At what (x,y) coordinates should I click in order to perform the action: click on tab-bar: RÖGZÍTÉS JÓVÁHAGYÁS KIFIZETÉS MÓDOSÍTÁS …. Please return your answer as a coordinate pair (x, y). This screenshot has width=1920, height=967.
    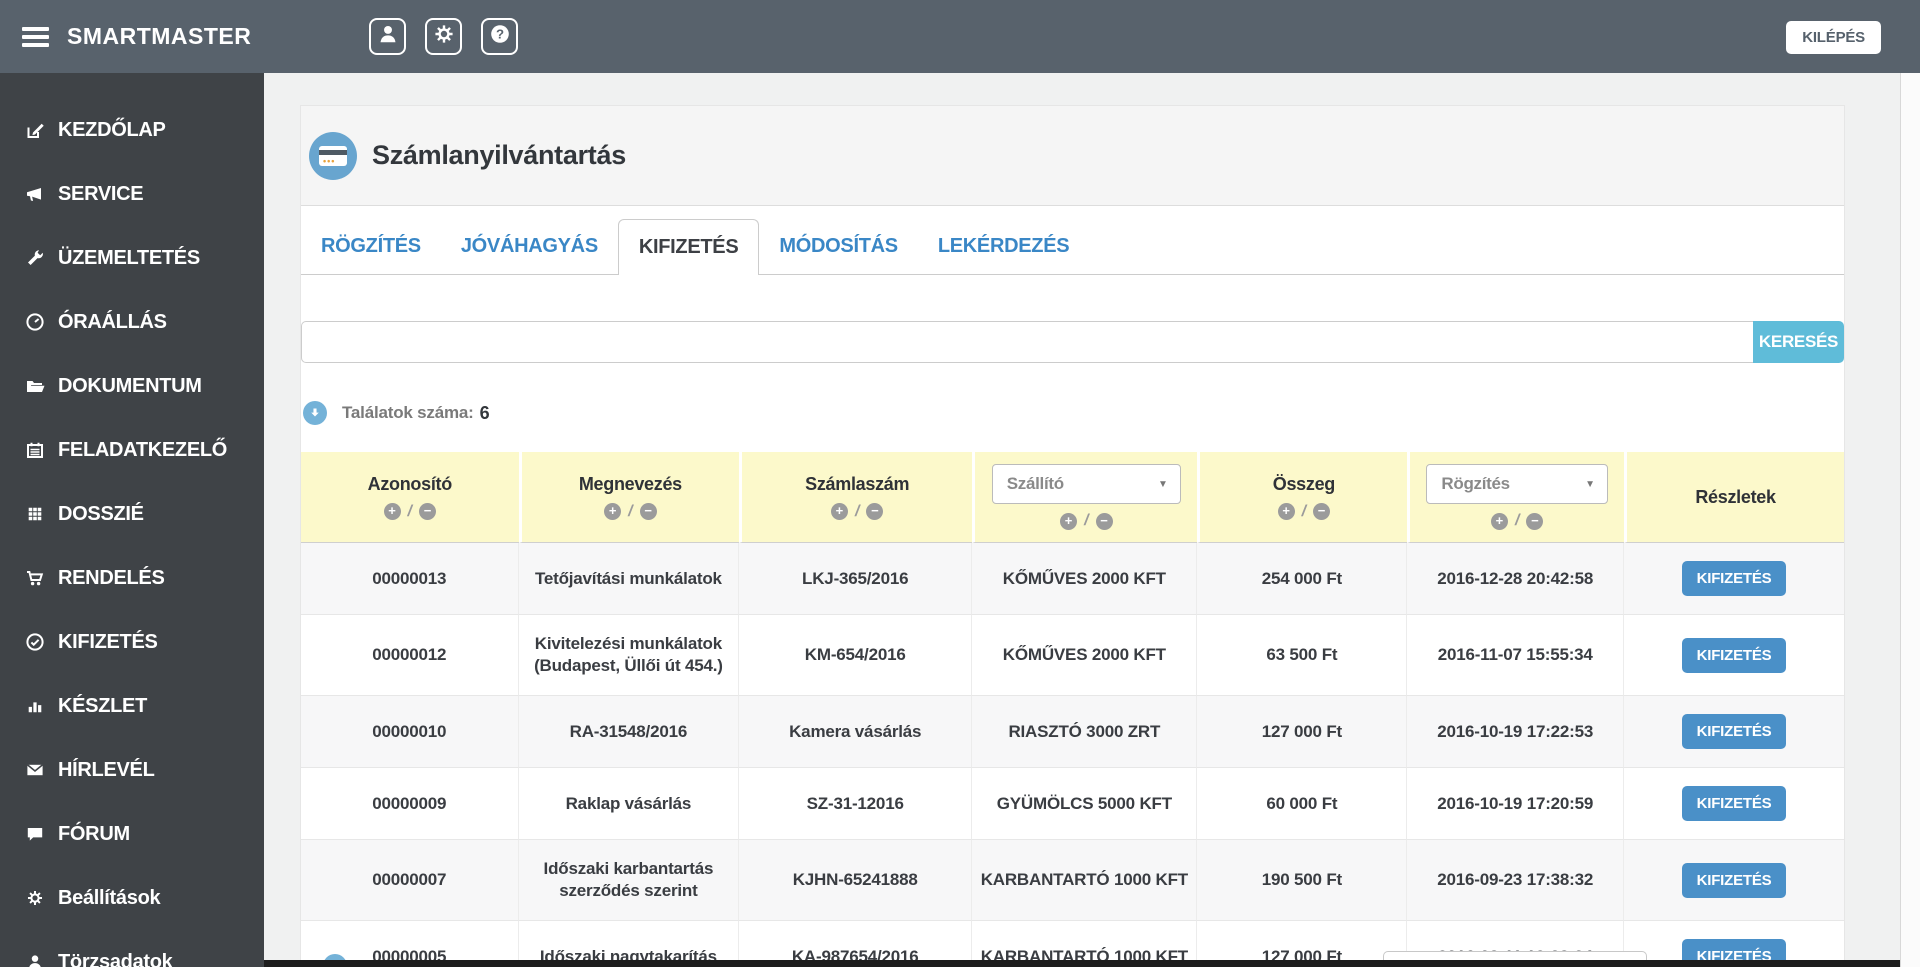
    Looking at the image, I should click on (1072, 240).